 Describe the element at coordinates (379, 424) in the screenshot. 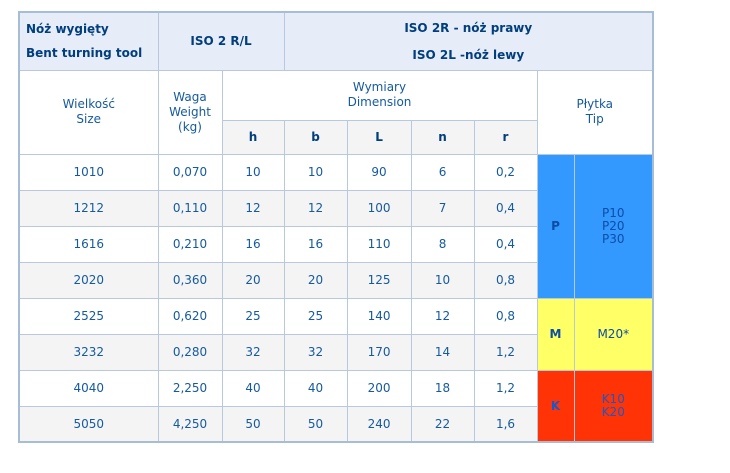

I see `cell-L: 240` at that location.